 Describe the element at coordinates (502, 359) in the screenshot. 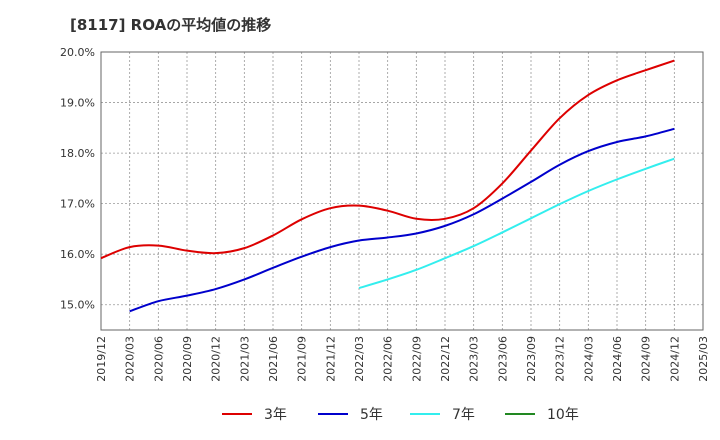

I see `x-tick-label: 2023/06` at that location.